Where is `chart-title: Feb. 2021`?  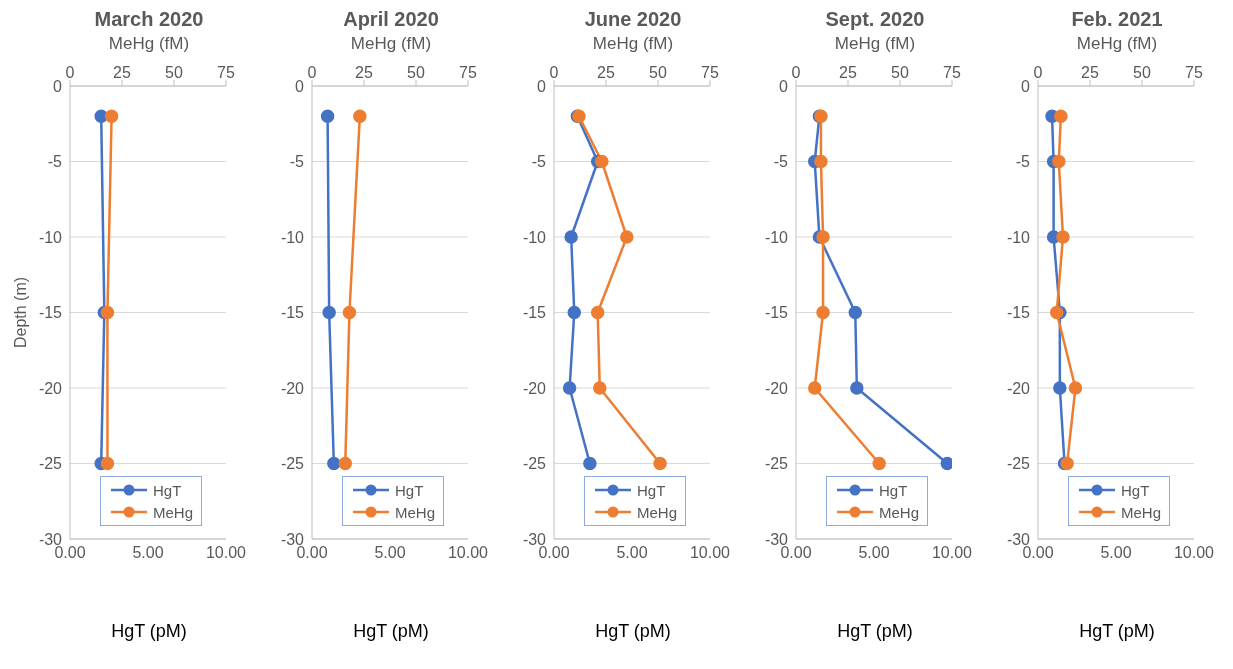 chart-title: Feb. 2021 is located at coordinates (1117, 20).